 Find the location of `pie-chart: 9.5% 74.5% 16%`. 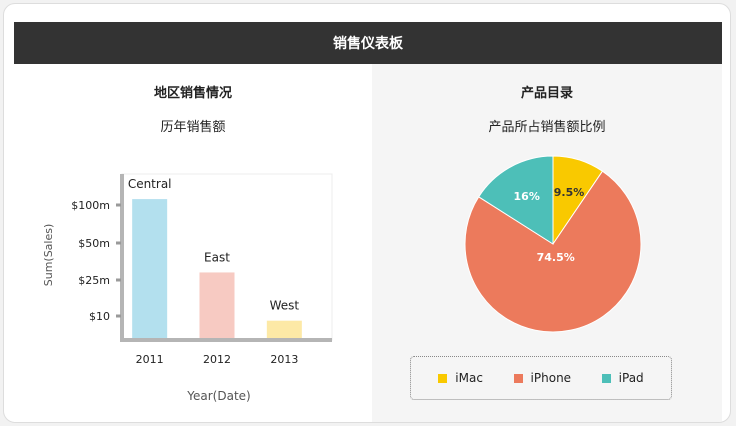

pie-chart: 9.5% 74.5% 16% is located at coordinates (553, 244).